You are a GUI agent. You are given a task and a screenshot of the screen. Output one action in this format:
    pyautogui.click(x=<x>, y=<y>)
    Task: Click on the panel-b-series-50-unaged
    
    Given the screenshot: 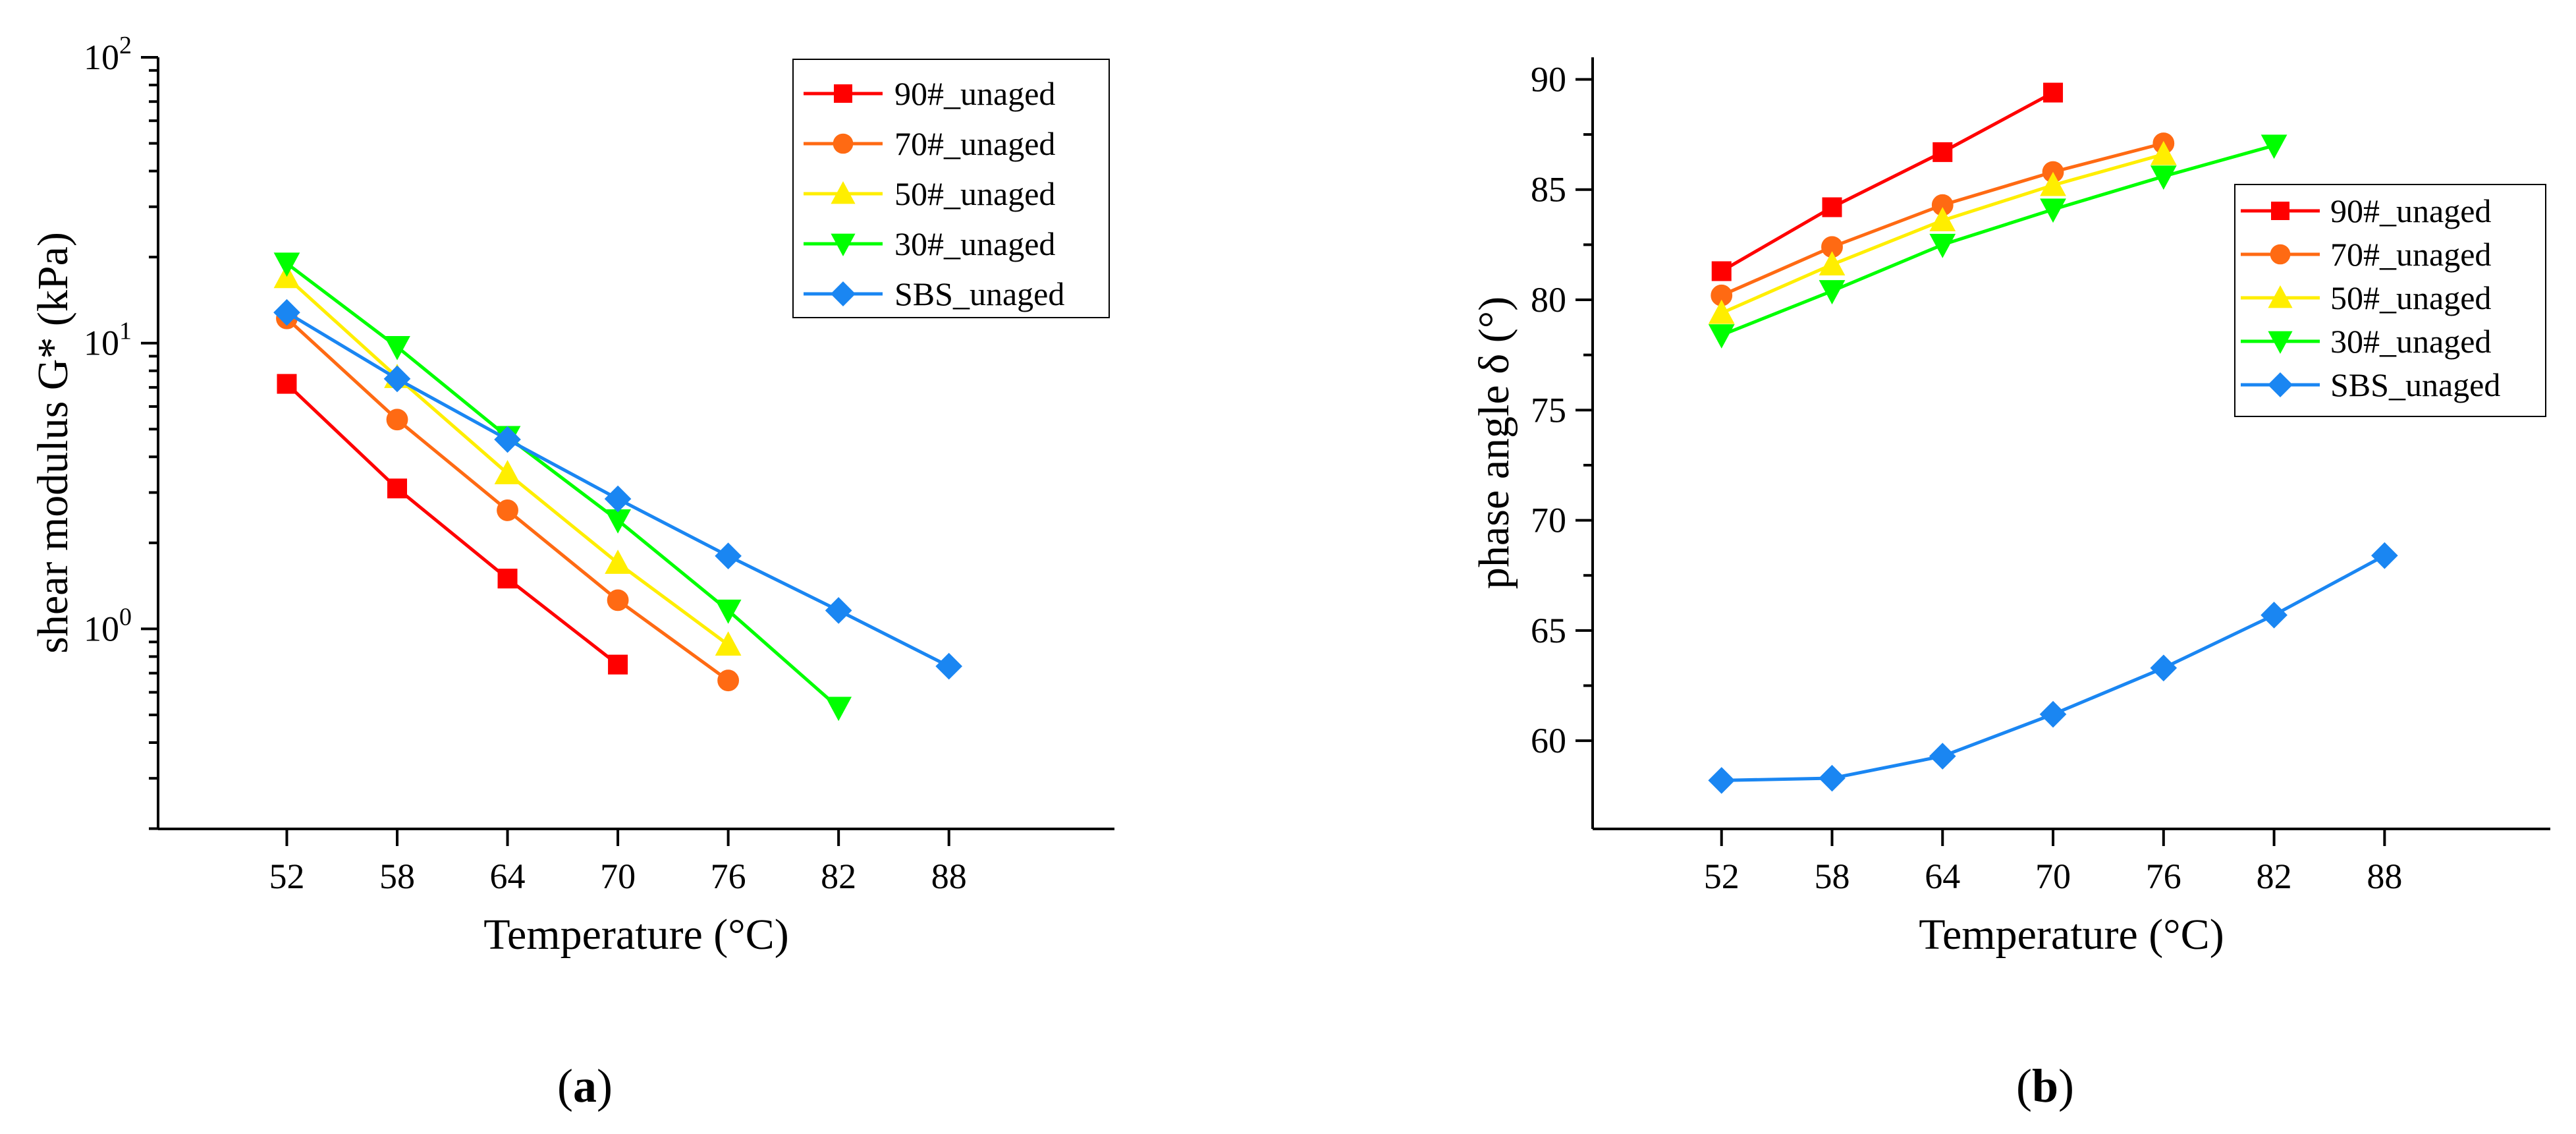 What is the action you would take?
    pyautogui.click(x=1942, y=232)
    